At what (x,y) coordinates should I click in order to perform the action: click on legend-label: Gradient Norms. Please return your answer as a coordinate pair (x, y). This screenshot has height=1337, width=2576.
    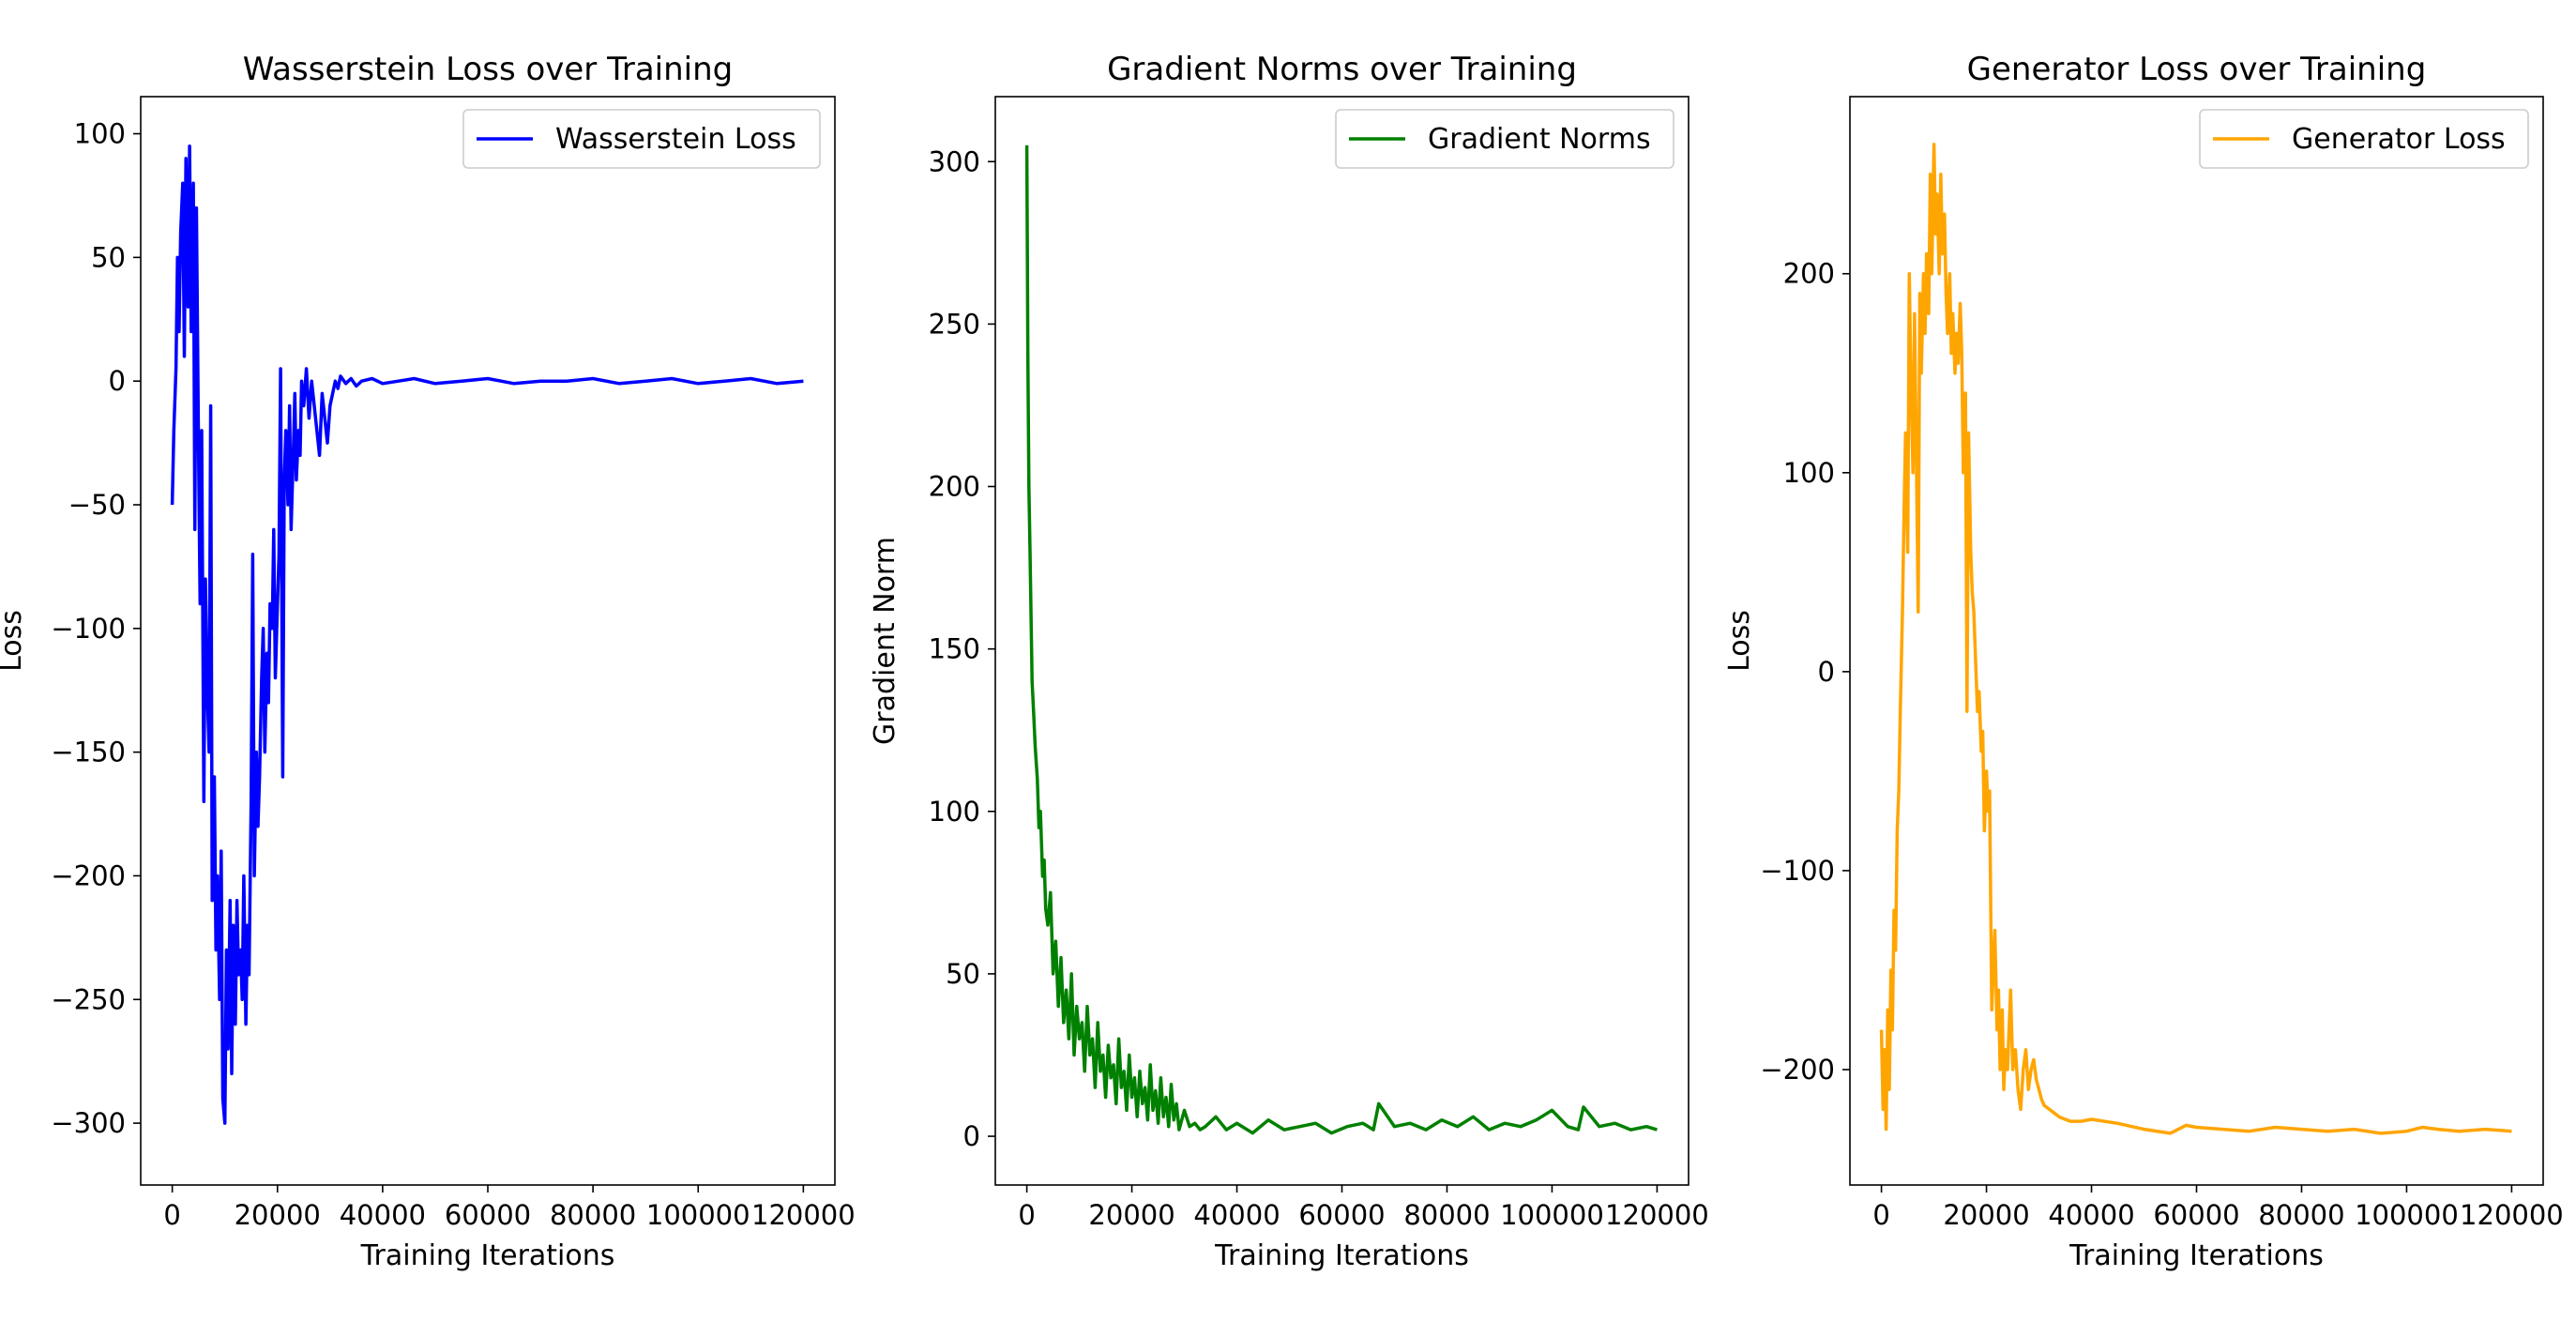
    Looking at the image, I should click on (1539, 139).